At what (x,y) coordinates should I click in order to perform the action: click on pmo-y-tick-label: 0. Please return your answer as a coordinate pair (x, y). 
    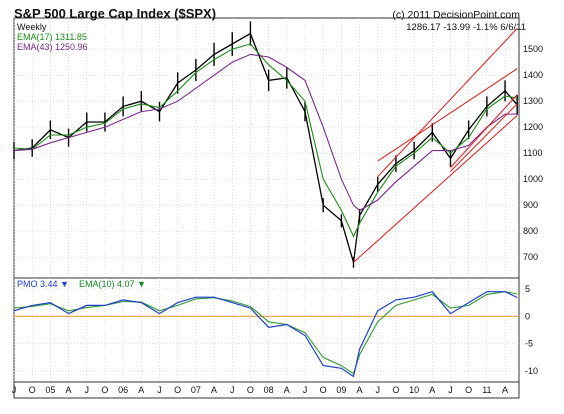
    Looking at the image, I should click on (527, 316).